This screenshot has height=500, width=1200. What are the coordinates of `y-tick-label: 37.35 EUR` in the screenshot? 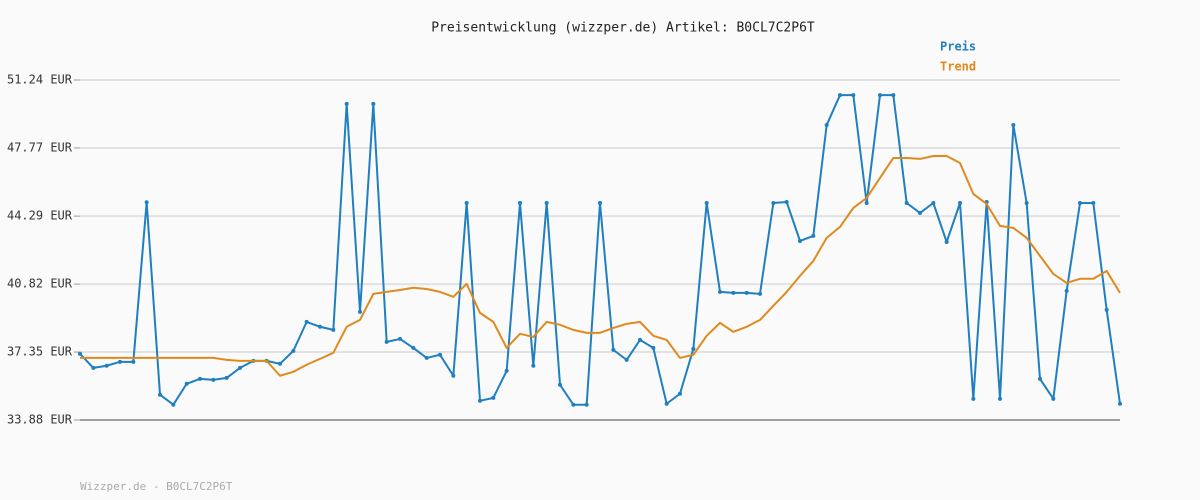 It's located at (40, 352).